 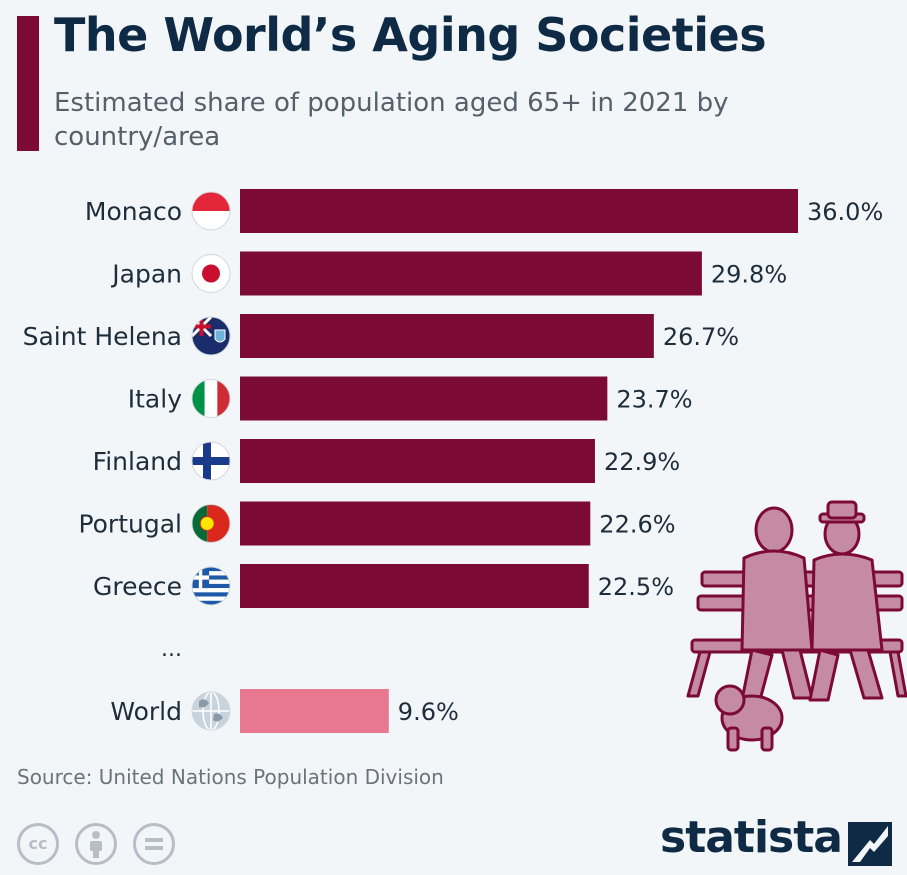 I want to click on chart-title: The World’s Aging Societies, so click(x=410, y=35).